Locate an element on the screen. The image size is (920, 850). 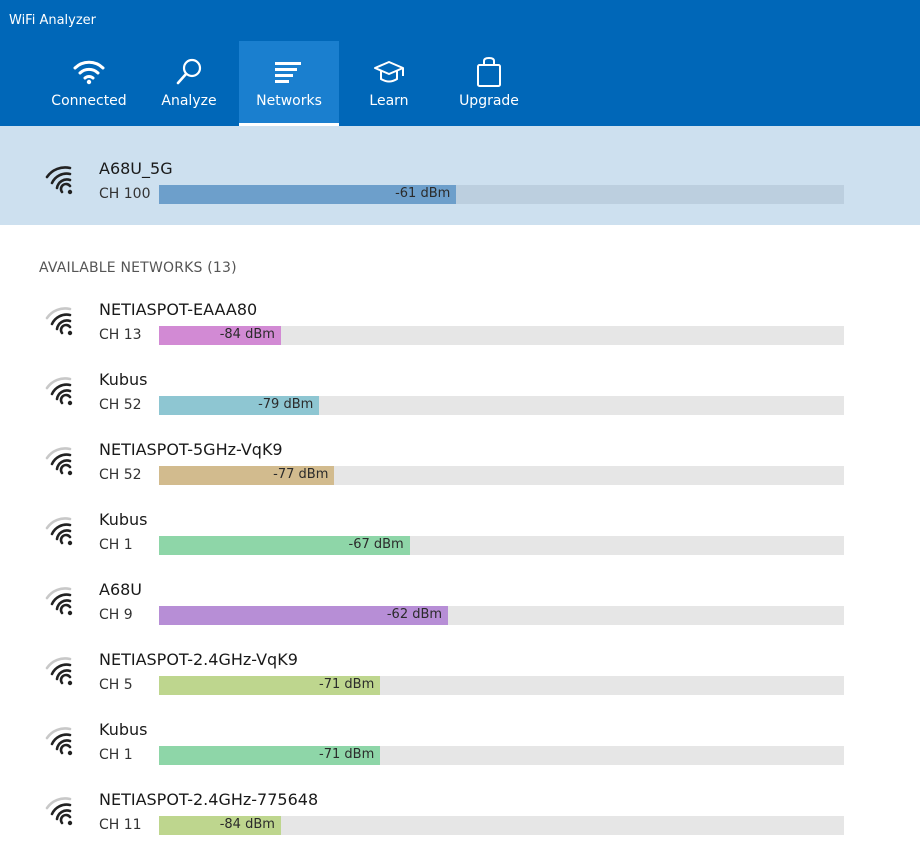
magnifier-icon is located at coordinates (189, 72).